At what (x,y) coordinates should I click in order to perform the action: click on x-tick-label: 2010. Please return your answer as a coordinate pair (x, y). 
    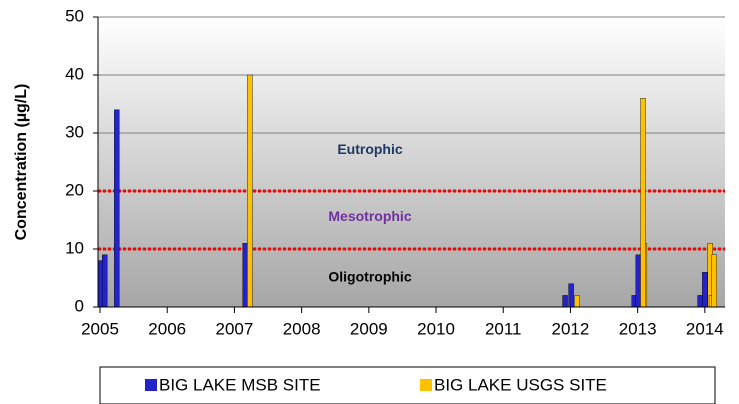
    Looking at the image, I should click on (436, 328).